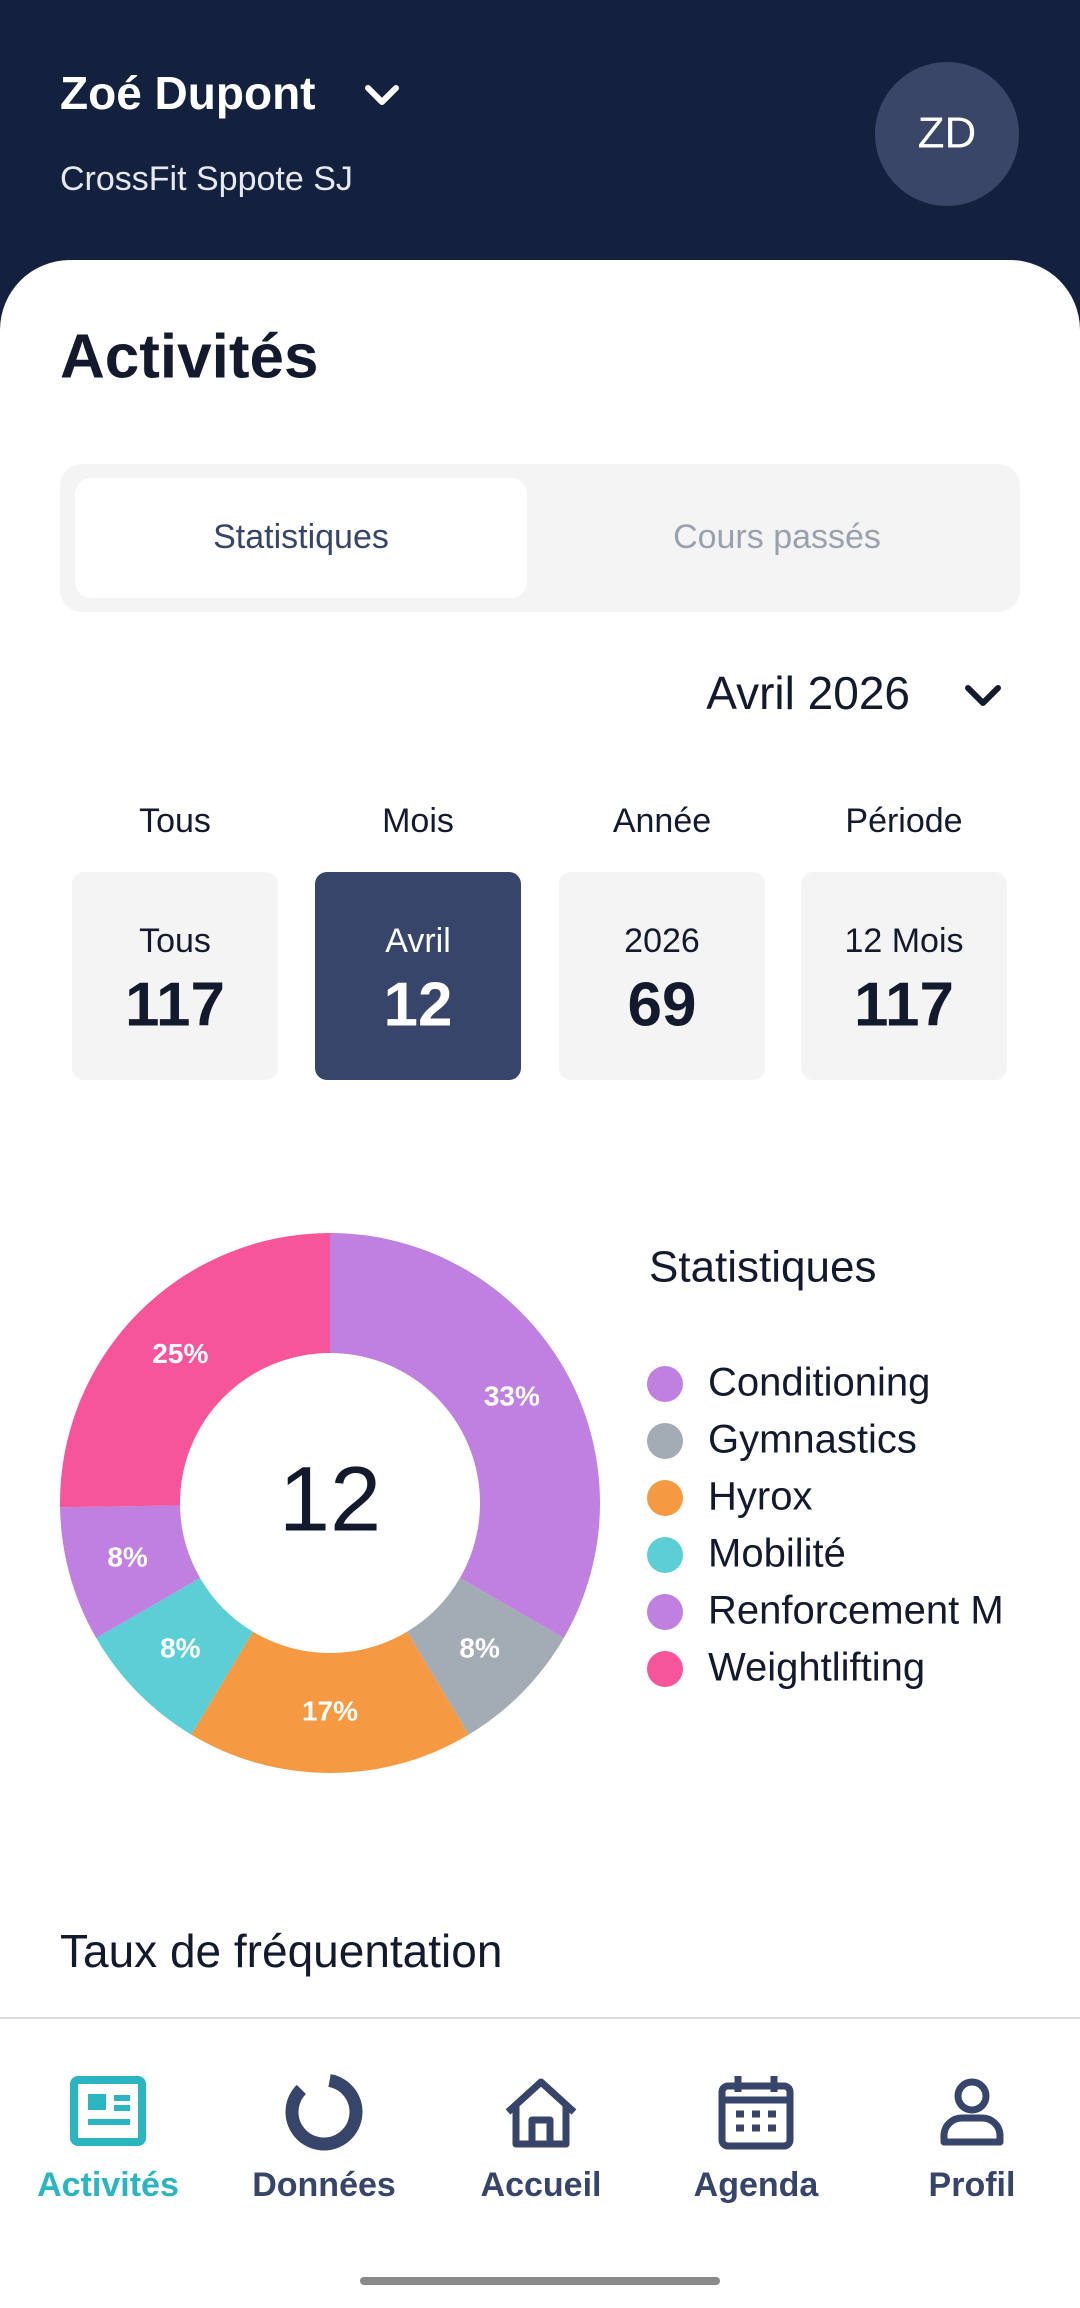  Describe the element at coordinates (180, 1353) in the screenshot. I see `slice-label: 25%` at that location.